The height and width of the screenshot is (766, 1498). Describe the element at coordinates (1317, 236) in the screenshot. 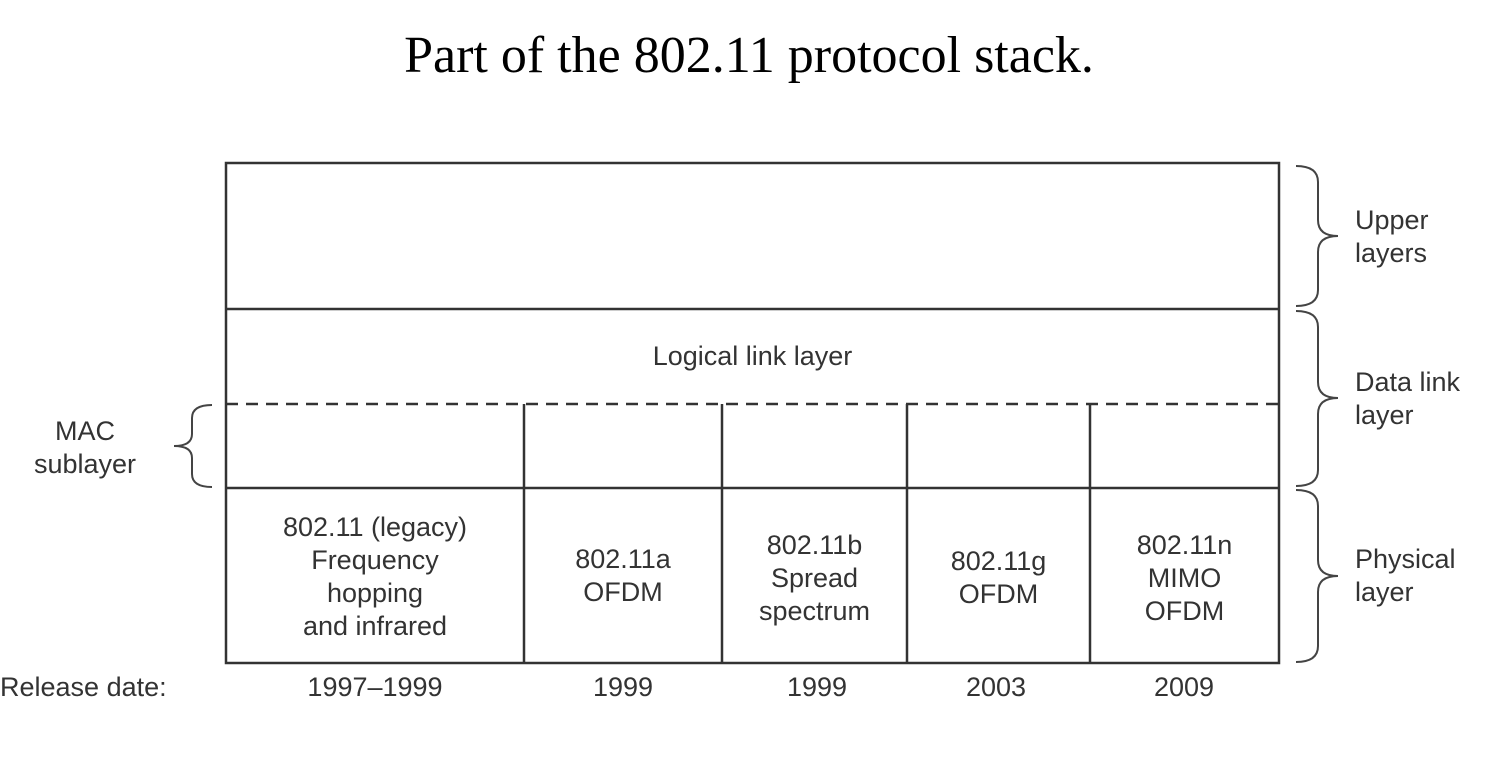

I see `upper-layers-brace` at that location.